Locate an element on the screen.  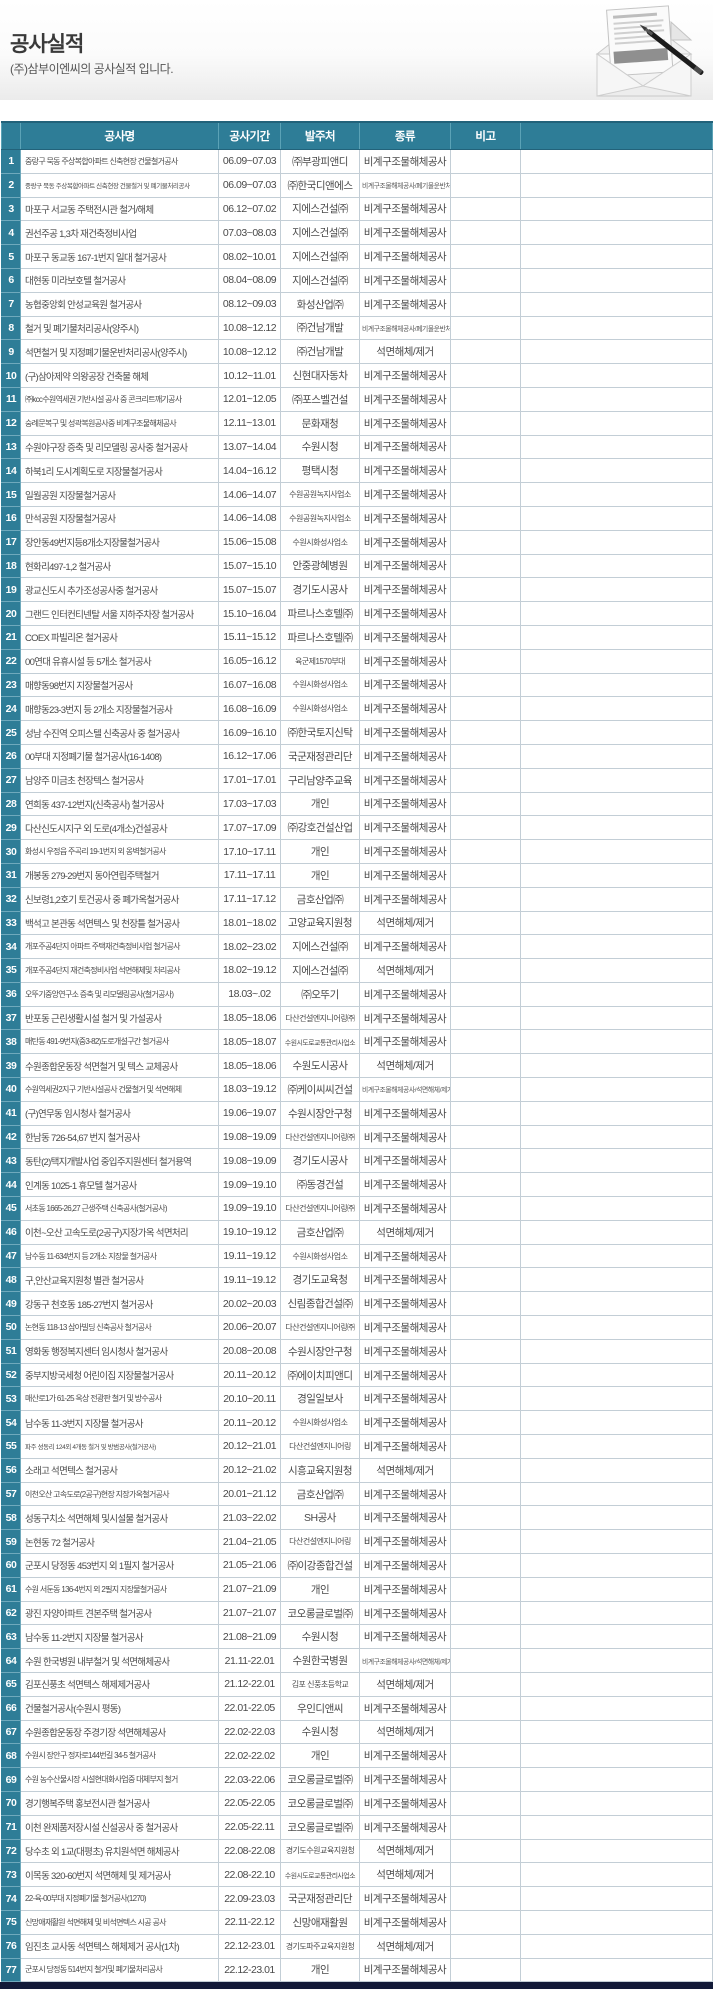
client-cell: 국군재정관리단 is located at coordinates (320, 756).